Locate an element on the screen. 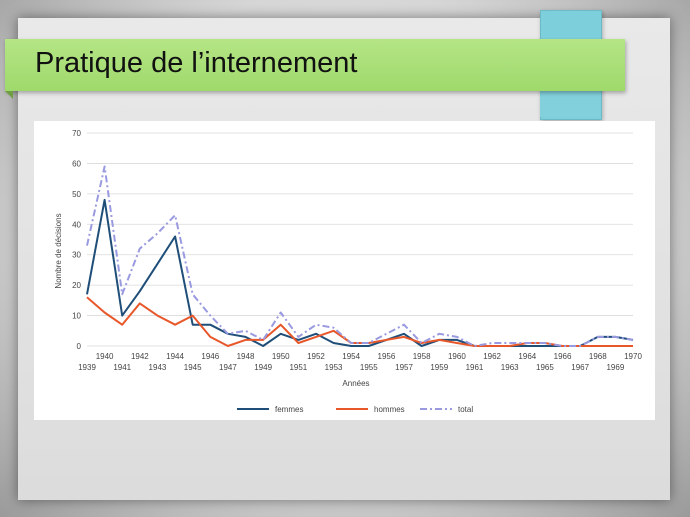  x-tick-label: 1965 is located at coordinates (545, 367).